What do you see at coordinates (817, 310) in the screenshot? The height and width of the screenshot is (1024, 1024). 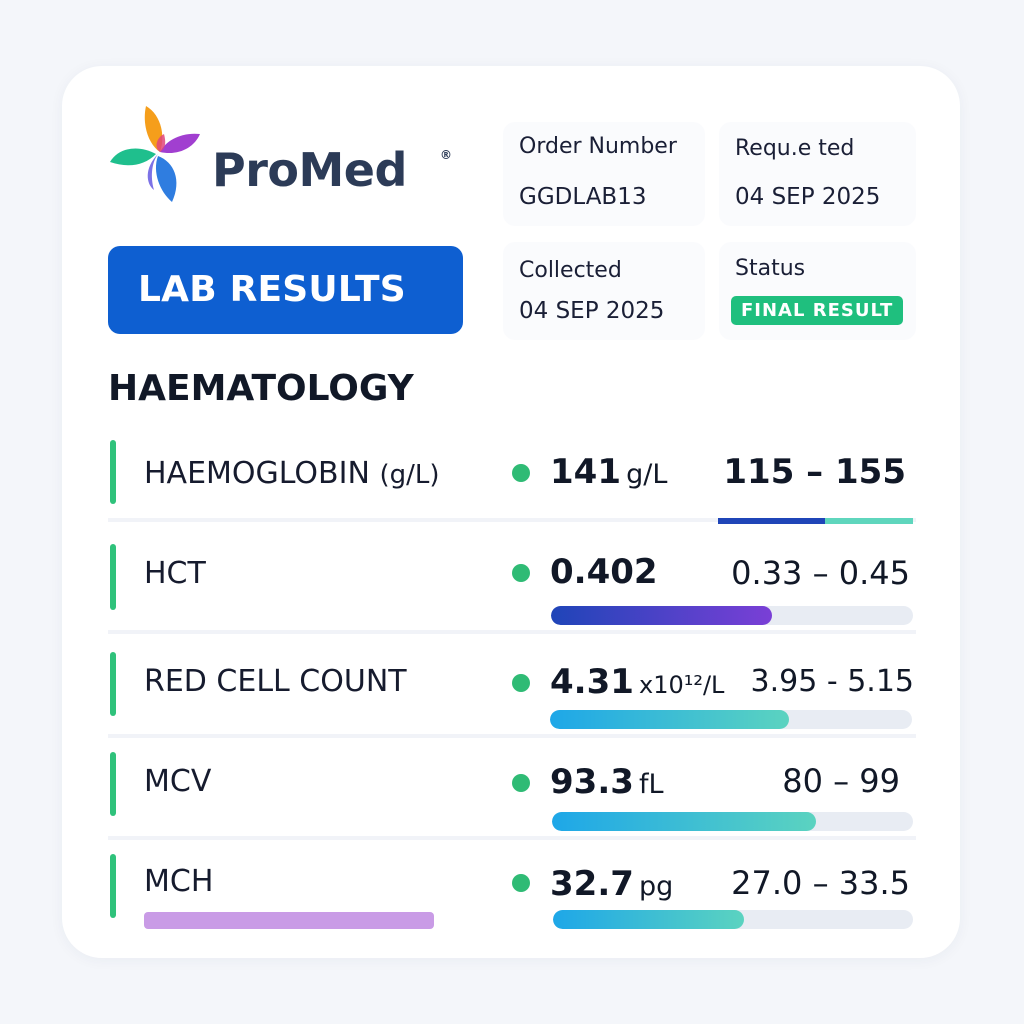 I see `status-badge: FINAL RESULT` at bounding box center [817, 310].